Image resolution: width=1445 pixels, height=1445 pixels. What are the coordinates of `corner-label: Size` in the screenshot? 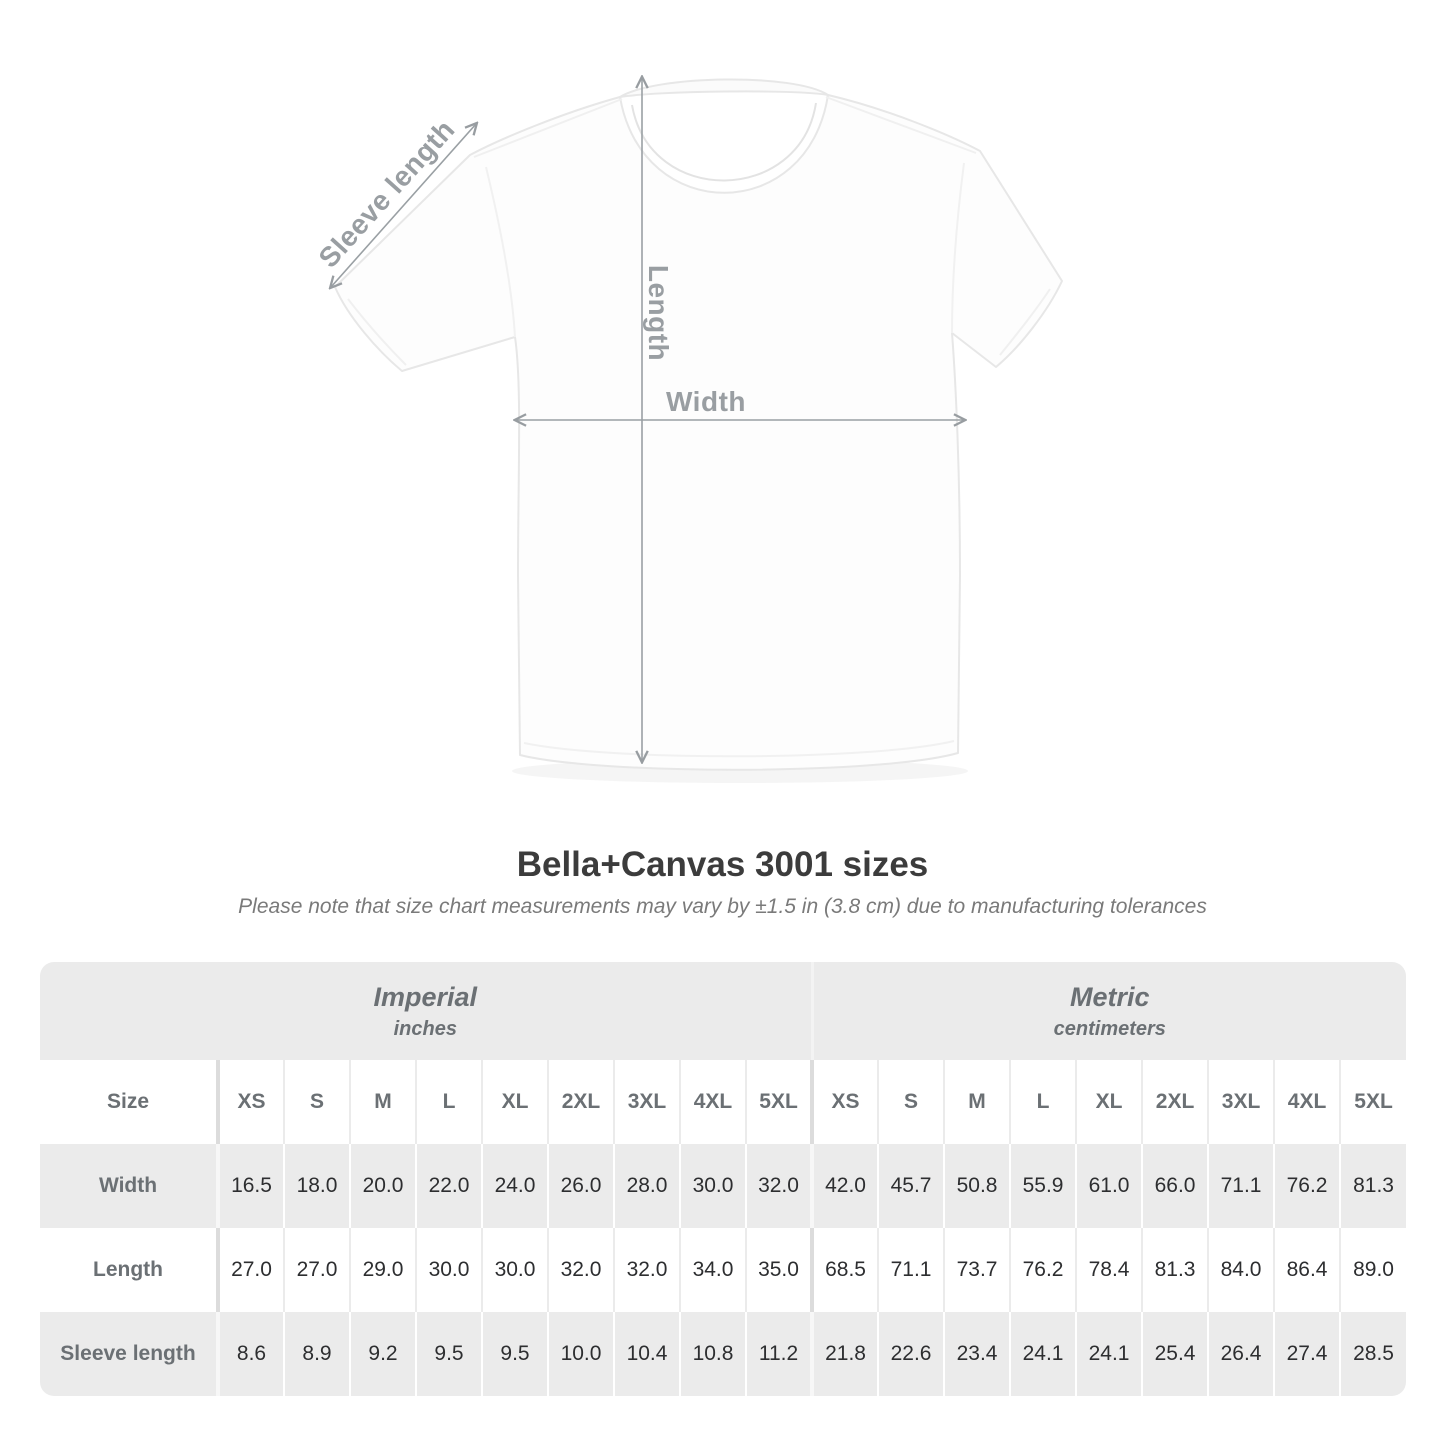 It's located at (129, 1102).